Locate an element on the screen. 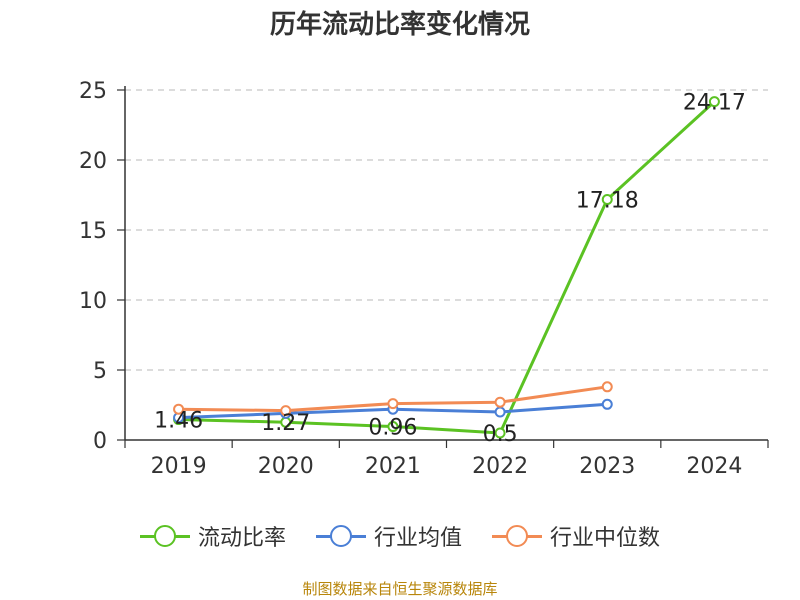  legend-item-industry-mean: 行业均值 is located at coordinates (388, 536).